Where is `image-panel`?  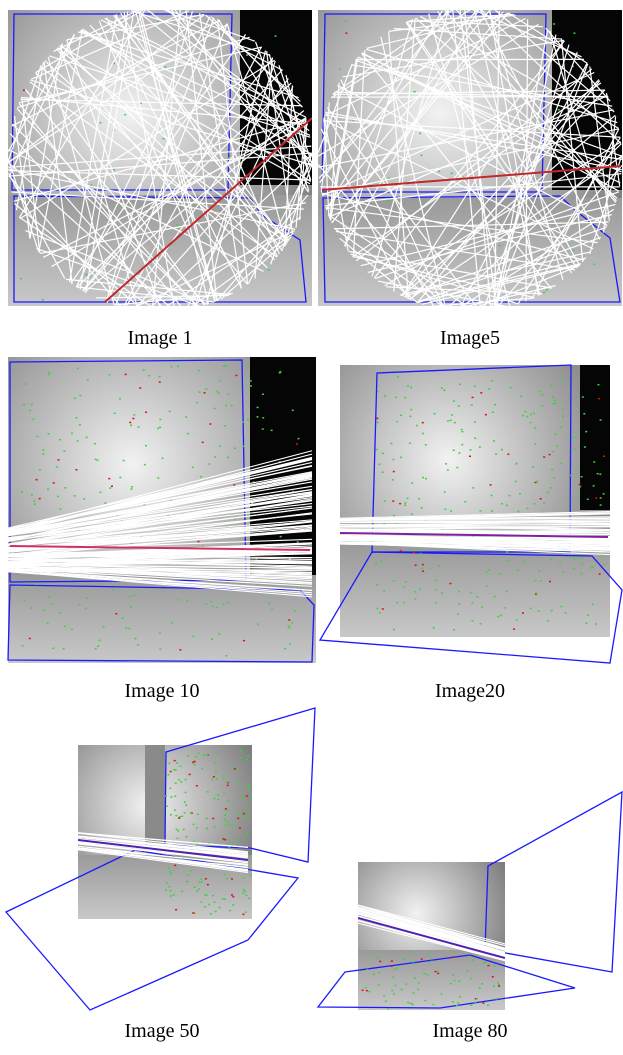
image-panel is located at coordinates (161, 510).